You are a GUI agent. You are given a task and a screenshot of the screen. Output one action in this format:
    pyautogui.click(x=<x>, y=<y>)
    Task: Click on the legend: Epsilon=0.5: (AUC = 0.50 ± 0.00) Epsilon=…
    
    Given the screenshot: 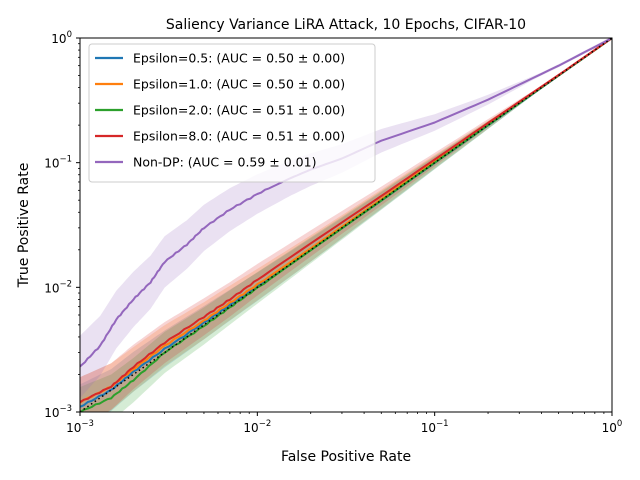 What is the action you would take?
    pyautogui.click(x=232, y=113)
    